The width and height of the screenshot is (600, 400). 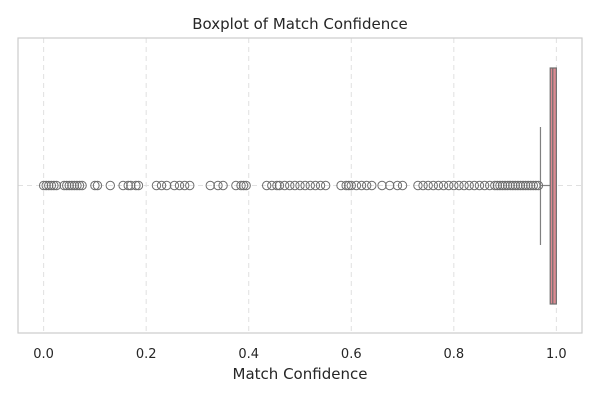 I want to click on x-axis-label: Match Confidence, so click(x=300, y=374).